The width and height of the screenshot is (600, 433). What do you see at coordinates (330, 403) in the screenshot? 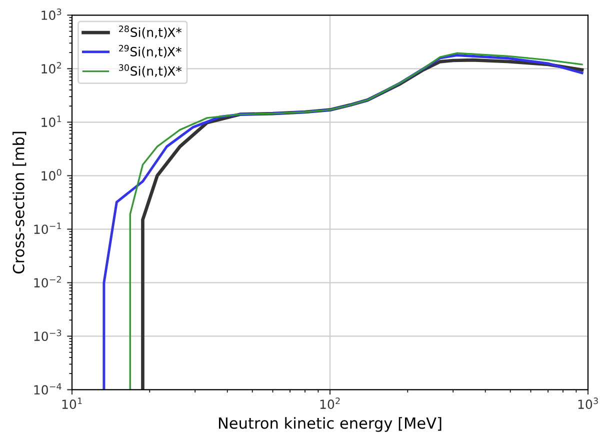
I see `x-tick-label: 10$^{2}$` at bounding box center [330, 403].